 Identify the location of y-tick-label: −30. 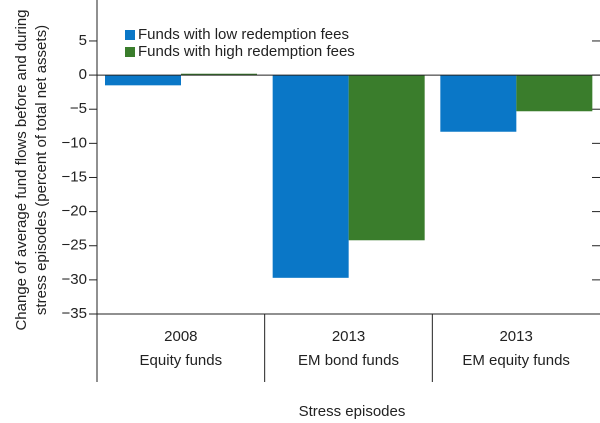
(74, 279).